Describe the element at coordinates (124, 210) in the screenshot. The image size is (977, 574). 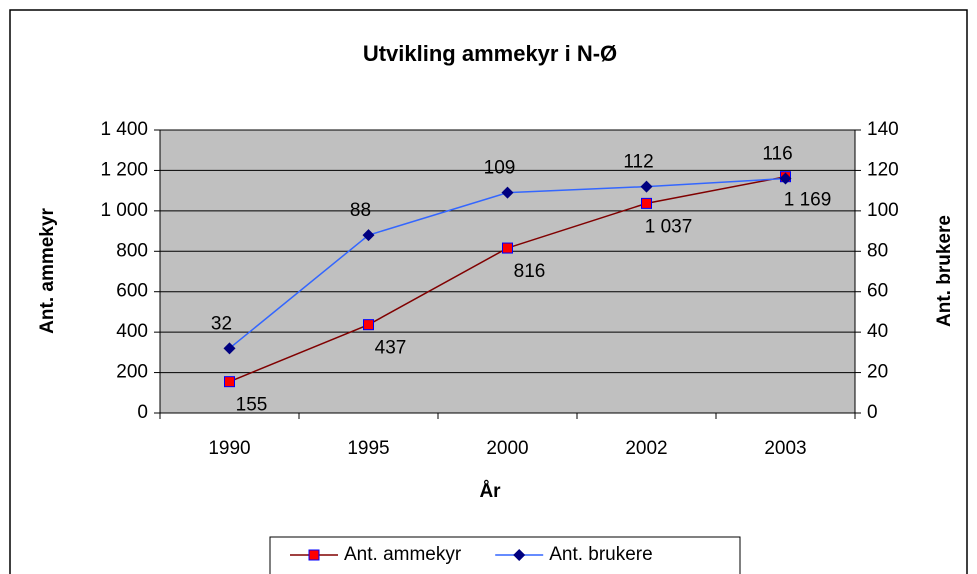
I see `y-tick-label: 1 000` at that location.